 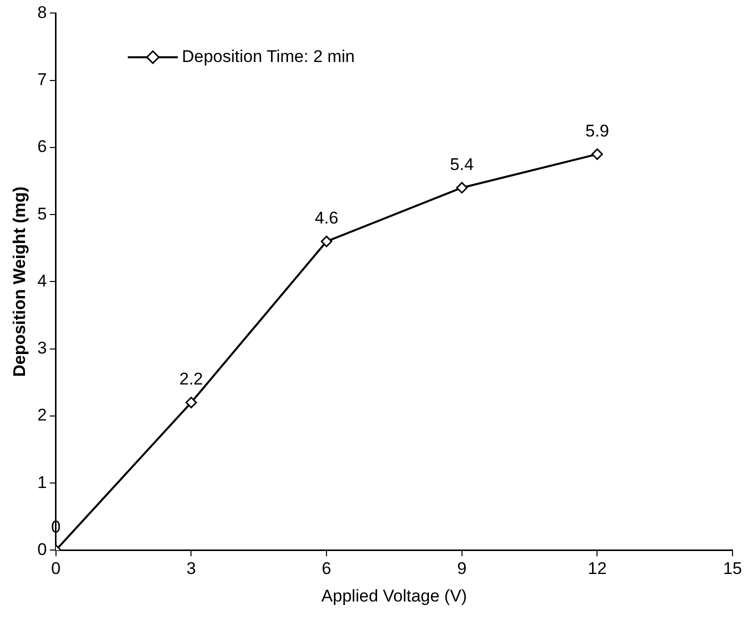 I want to click on data-label: 2.2, so click(x=191, y=379).